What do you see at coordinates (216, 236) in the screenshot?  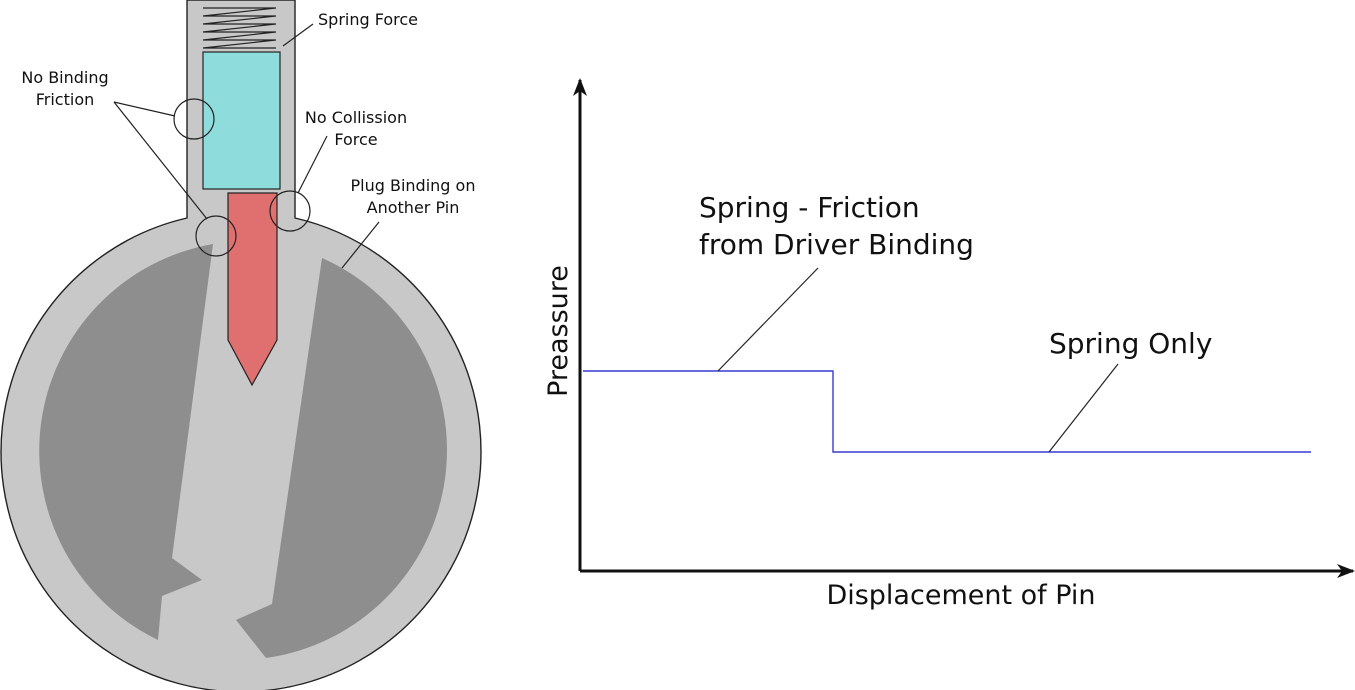 I see `no-binding-circle-lower` at bounding box center [216, 236].